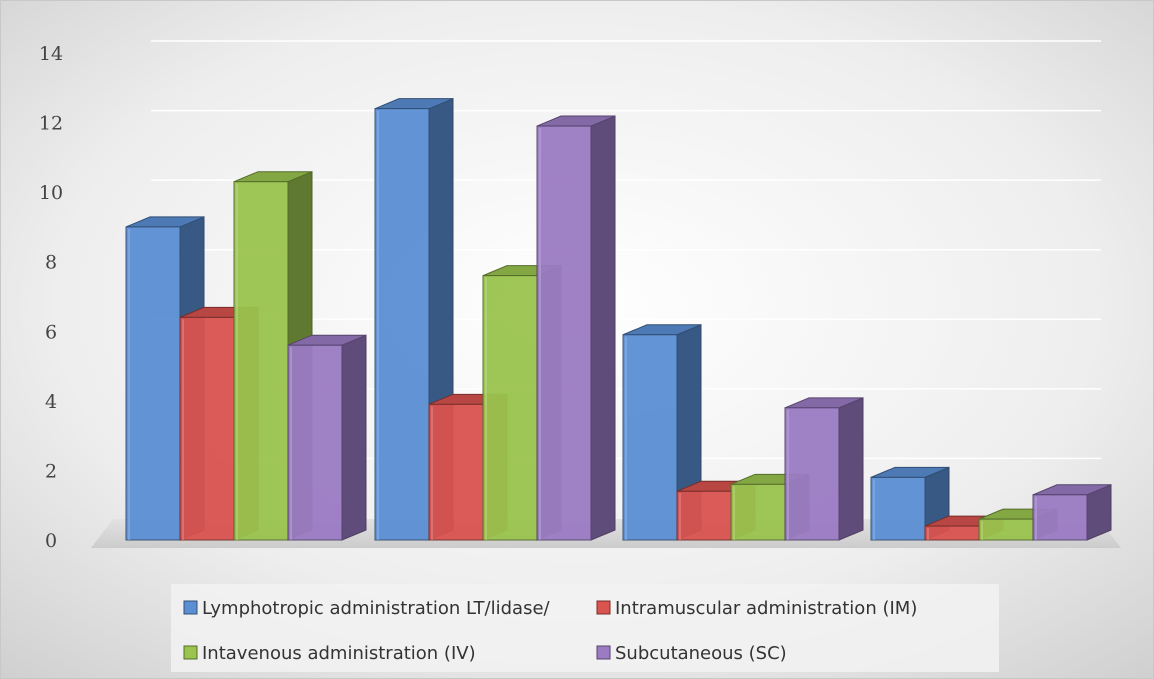 The width and height of the screenshot is (1154, 679). Describe the element at coordinates (51, 193) in the screenshot. I see `y-tick-label: 10` at that location.